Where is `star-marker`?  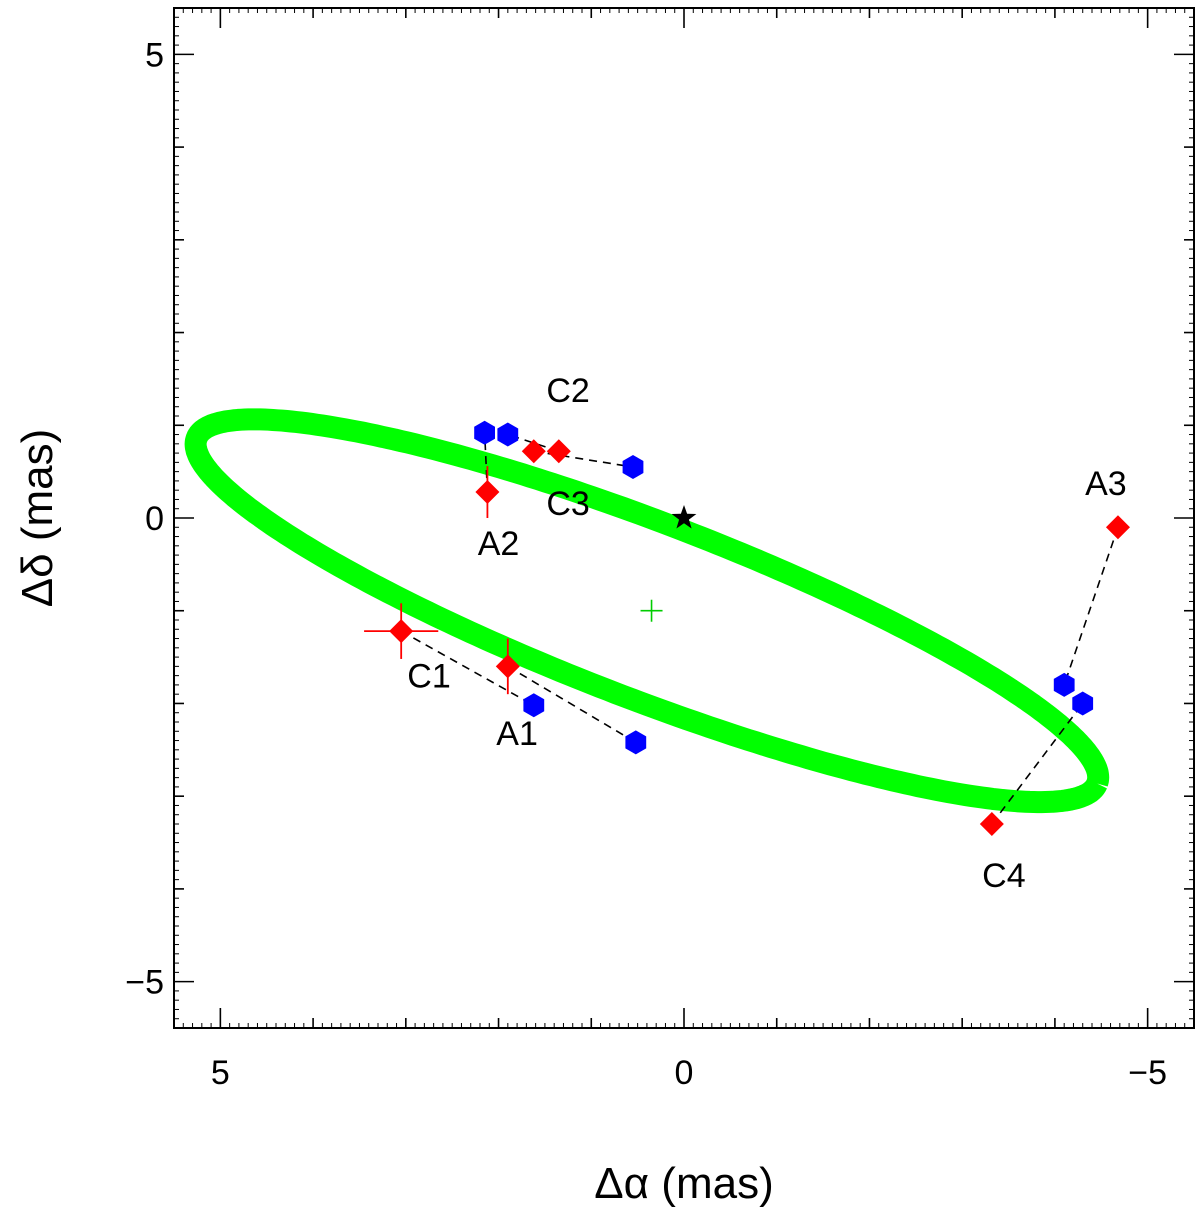 star-marker is located at coordinates (684, 517).